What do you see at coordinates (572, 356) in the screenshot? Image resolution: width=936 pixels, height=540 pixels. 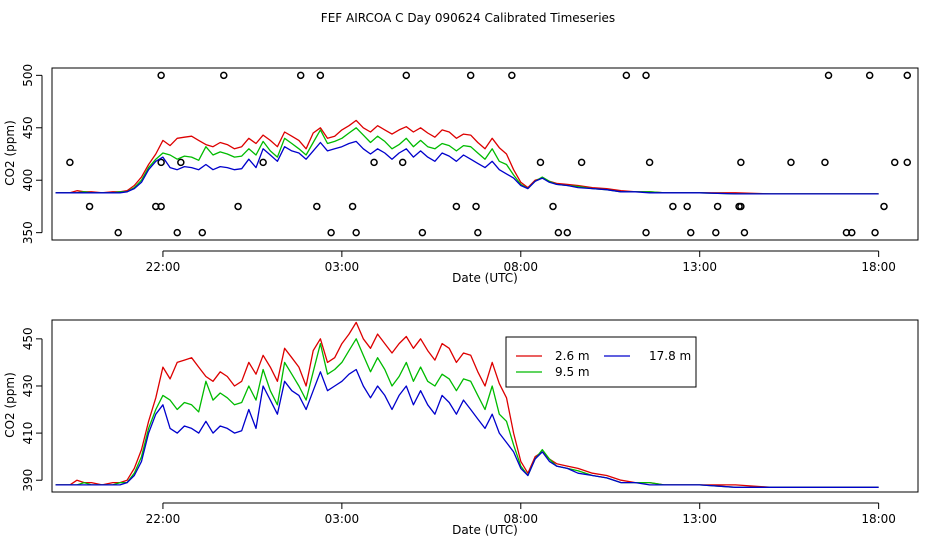 I see `legend-label-2-6m: 2.6 m` at bounding box center [572, 356].